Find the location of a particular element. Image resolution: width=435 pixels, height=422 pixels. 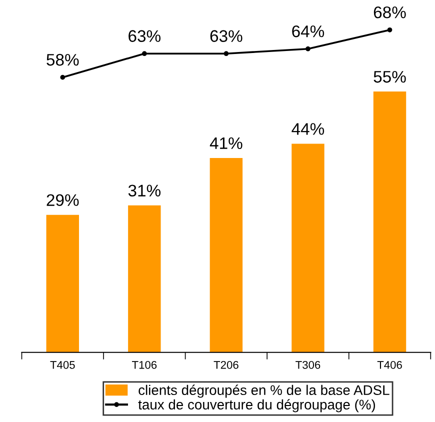

legend-label: clients dégroupés en % de la base ADSL is located at coordinates (264, 391).